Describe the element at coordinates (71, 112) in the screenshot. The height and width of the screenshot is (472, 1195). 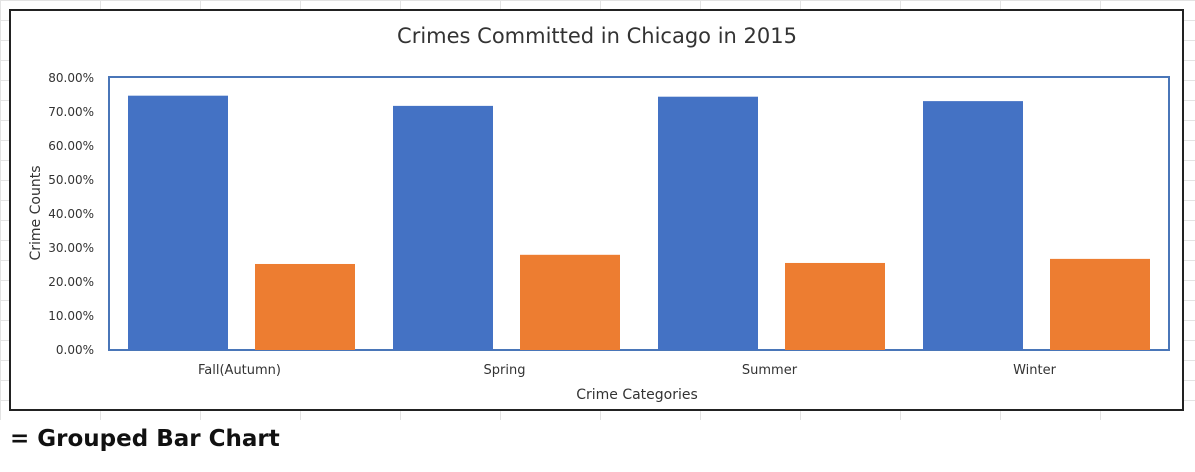
I see `y-tick-label: 70.00%` at that location.